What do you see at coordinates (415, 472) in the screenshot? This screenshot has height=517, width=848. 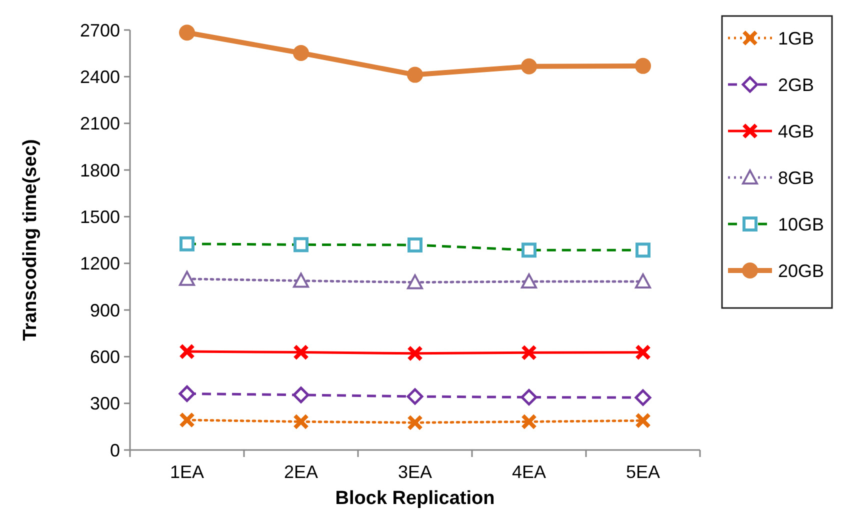 I see `x-tick-label: 3EA` at bounding box center [415, 472].